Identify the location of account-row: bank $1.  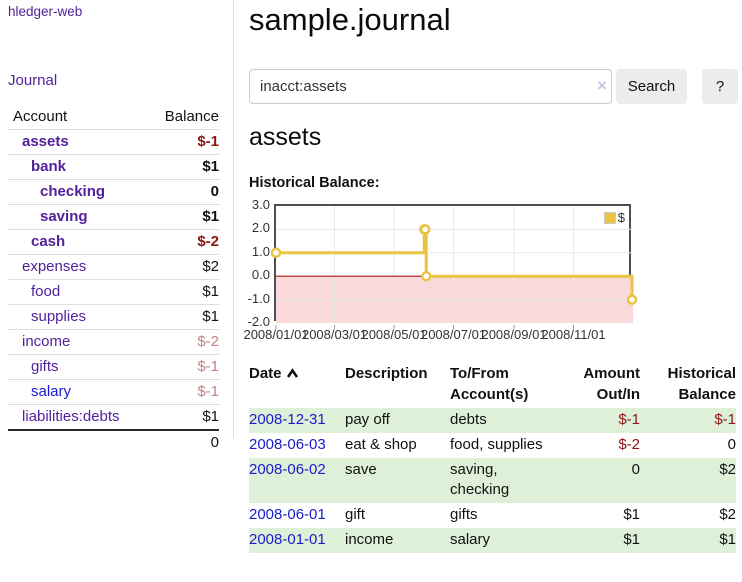
(113, 167).